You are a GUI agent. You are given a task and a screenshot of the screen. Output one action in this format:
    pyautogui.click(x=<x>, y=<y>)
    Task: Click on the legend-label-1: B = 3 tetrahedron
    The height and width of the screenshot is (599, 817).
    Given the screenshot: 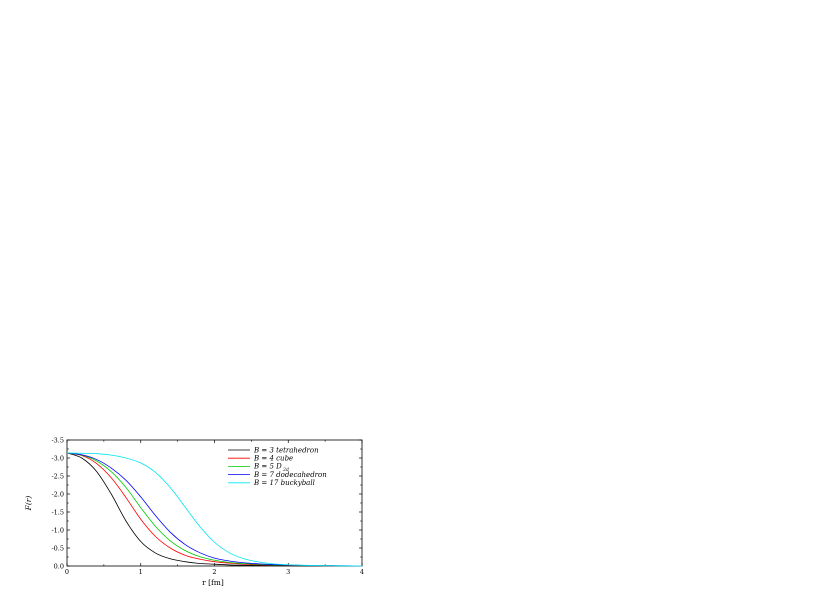 What is the action you would take?
    pyautogui.click(x=286, y=450)
    